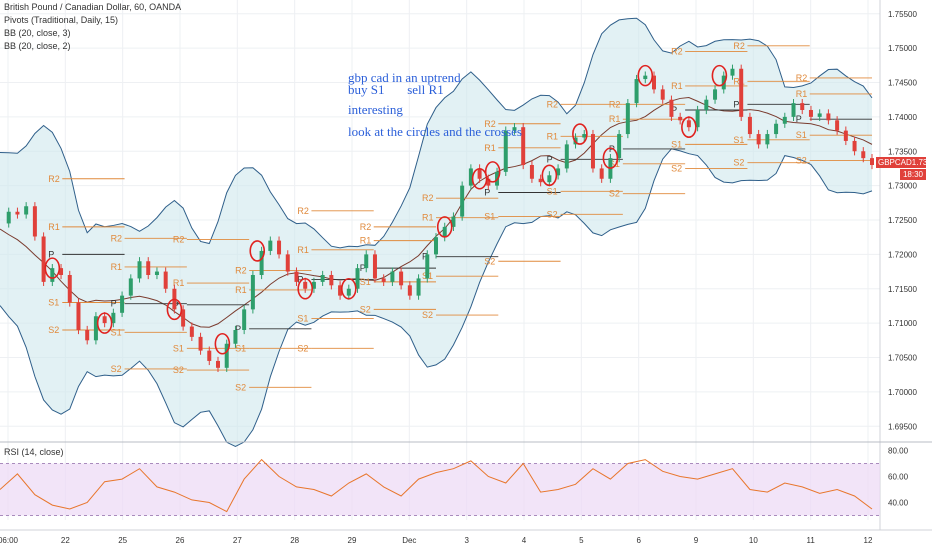 This screenshot has height=550, width=932. I want to click on time-tick-label: 4, so click(524, 540).